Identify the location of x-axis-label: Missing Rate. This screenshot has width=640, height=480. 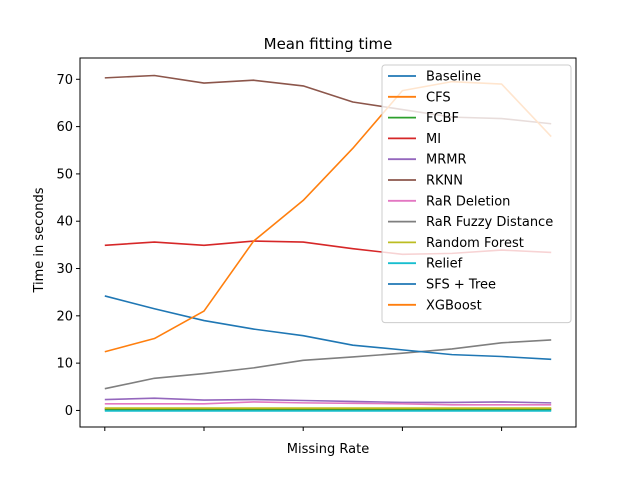
(328, 449).